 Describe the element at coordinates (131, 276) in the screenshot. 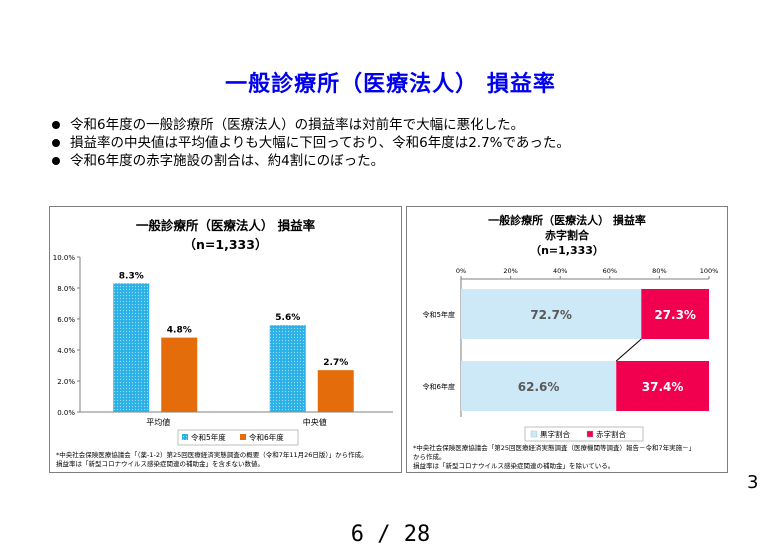

I see `bar-value-label: 8.3%` at that location.